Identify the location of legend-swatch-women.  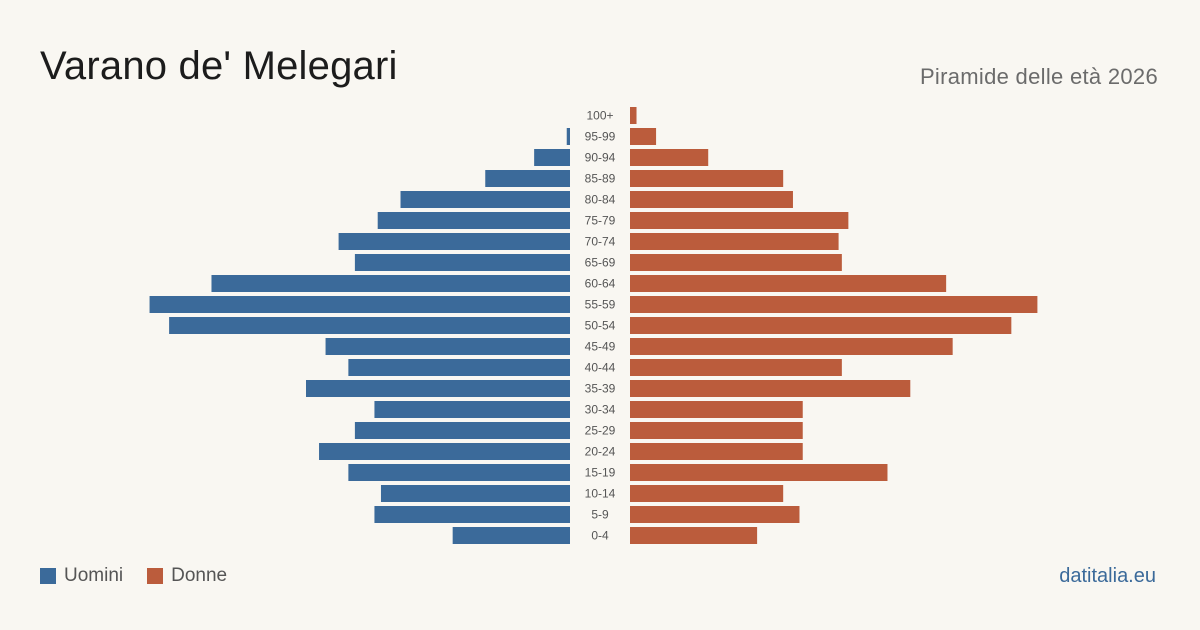
(155, 576).